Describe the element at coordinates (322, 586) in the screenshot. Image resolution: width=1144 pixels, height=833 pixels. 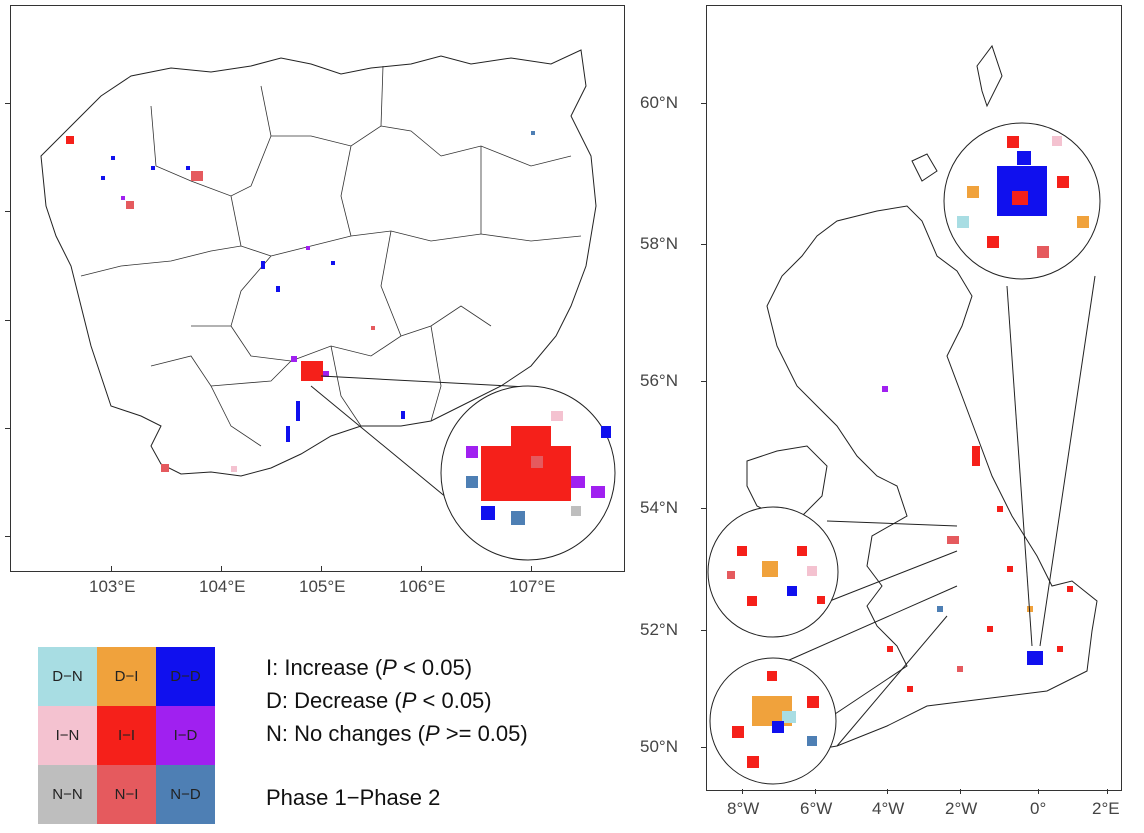
I see `cambodia-x-tick-105: 105°E` at that location.